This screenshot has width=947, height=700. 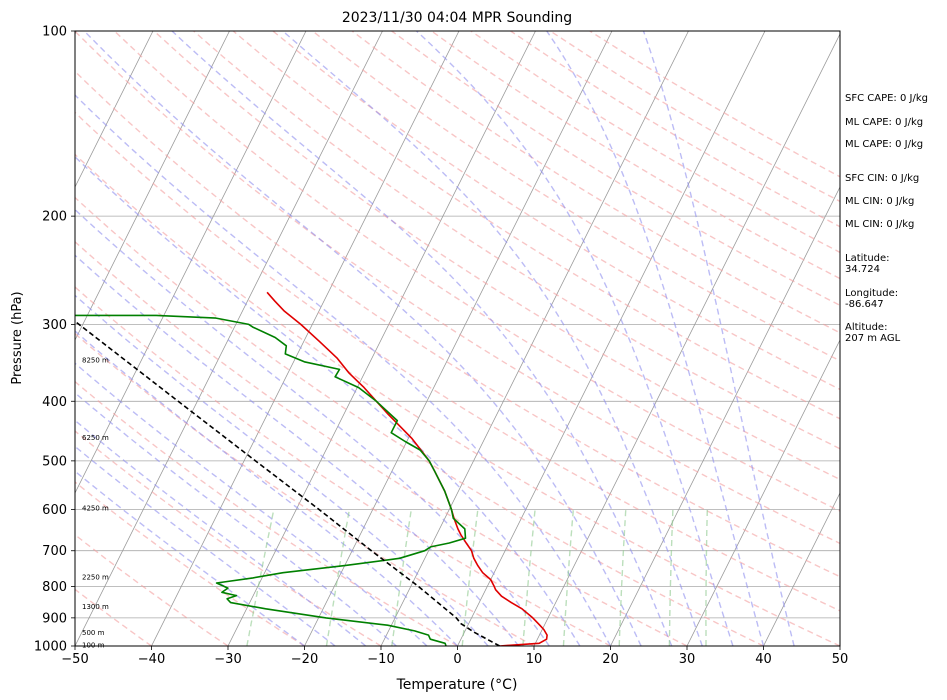 What do you see at coordinates (93, 646) in the screenshot?
I see `height-label: 100 m` at bounding box center [93, 646].